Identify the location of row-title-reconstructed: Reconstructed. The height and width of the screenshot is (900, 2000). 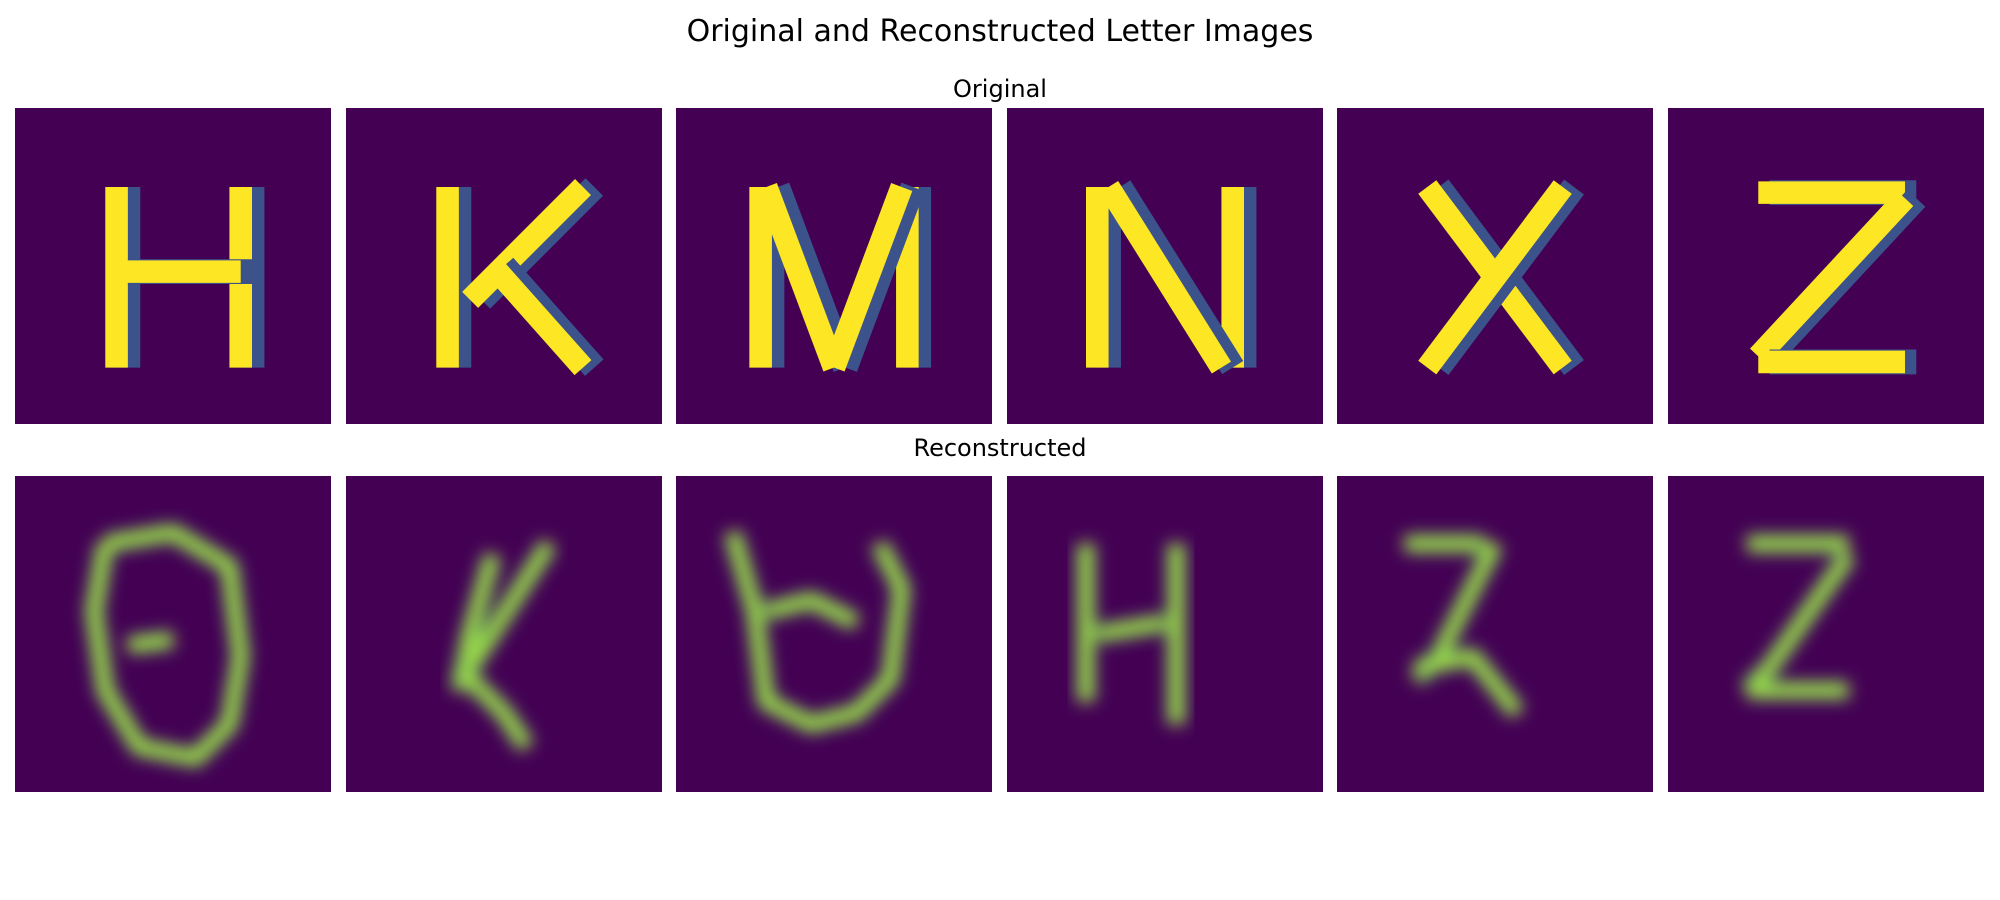
(1000, 448).